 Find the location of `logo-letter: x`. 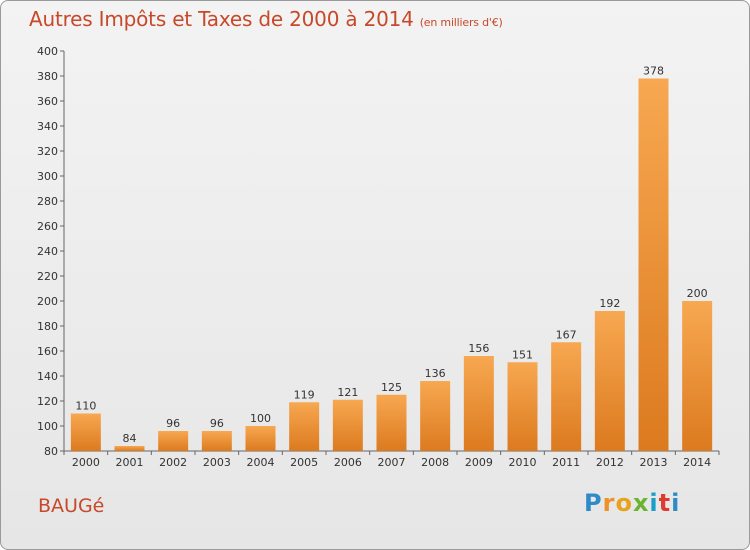

logo-letter: x is located at coordinates (641, 503).